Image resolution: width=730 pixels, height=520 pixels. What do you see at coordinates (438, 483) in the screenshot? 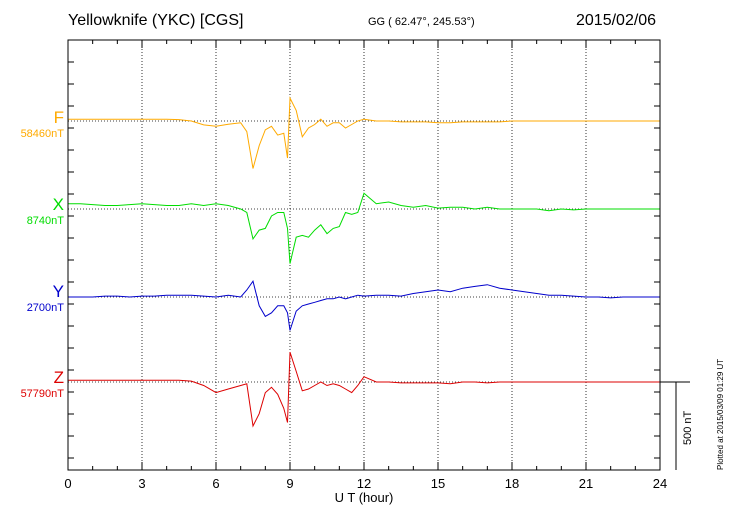
I see `x-tick-label: 15` at bounding box center [438, 483].